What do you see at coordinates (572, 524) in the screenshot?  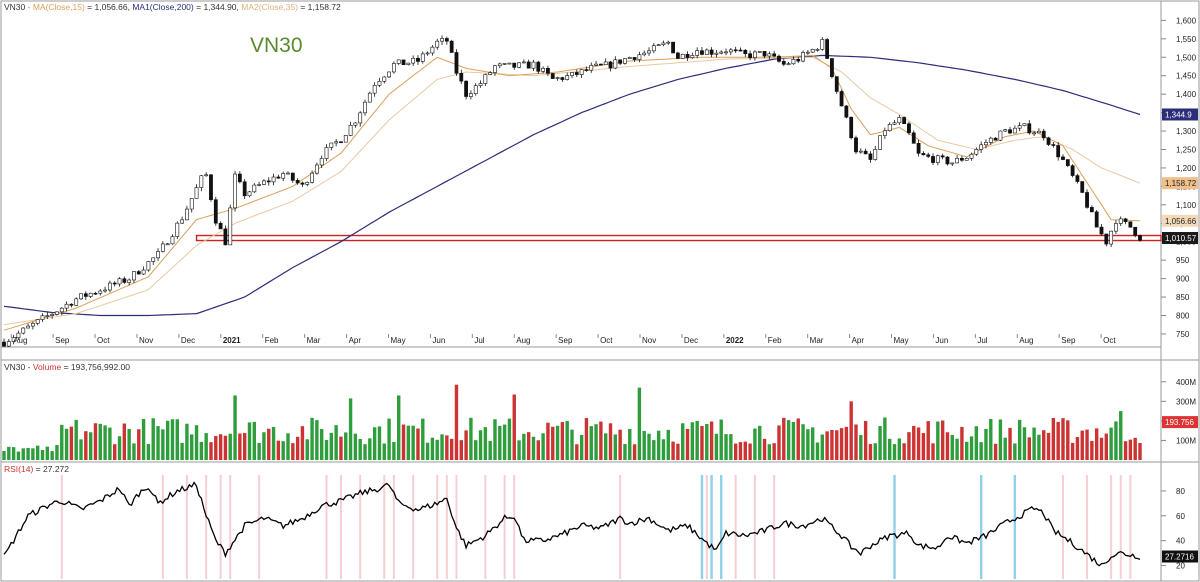 I see `rsi-layer` at bounding box center [572, 524].